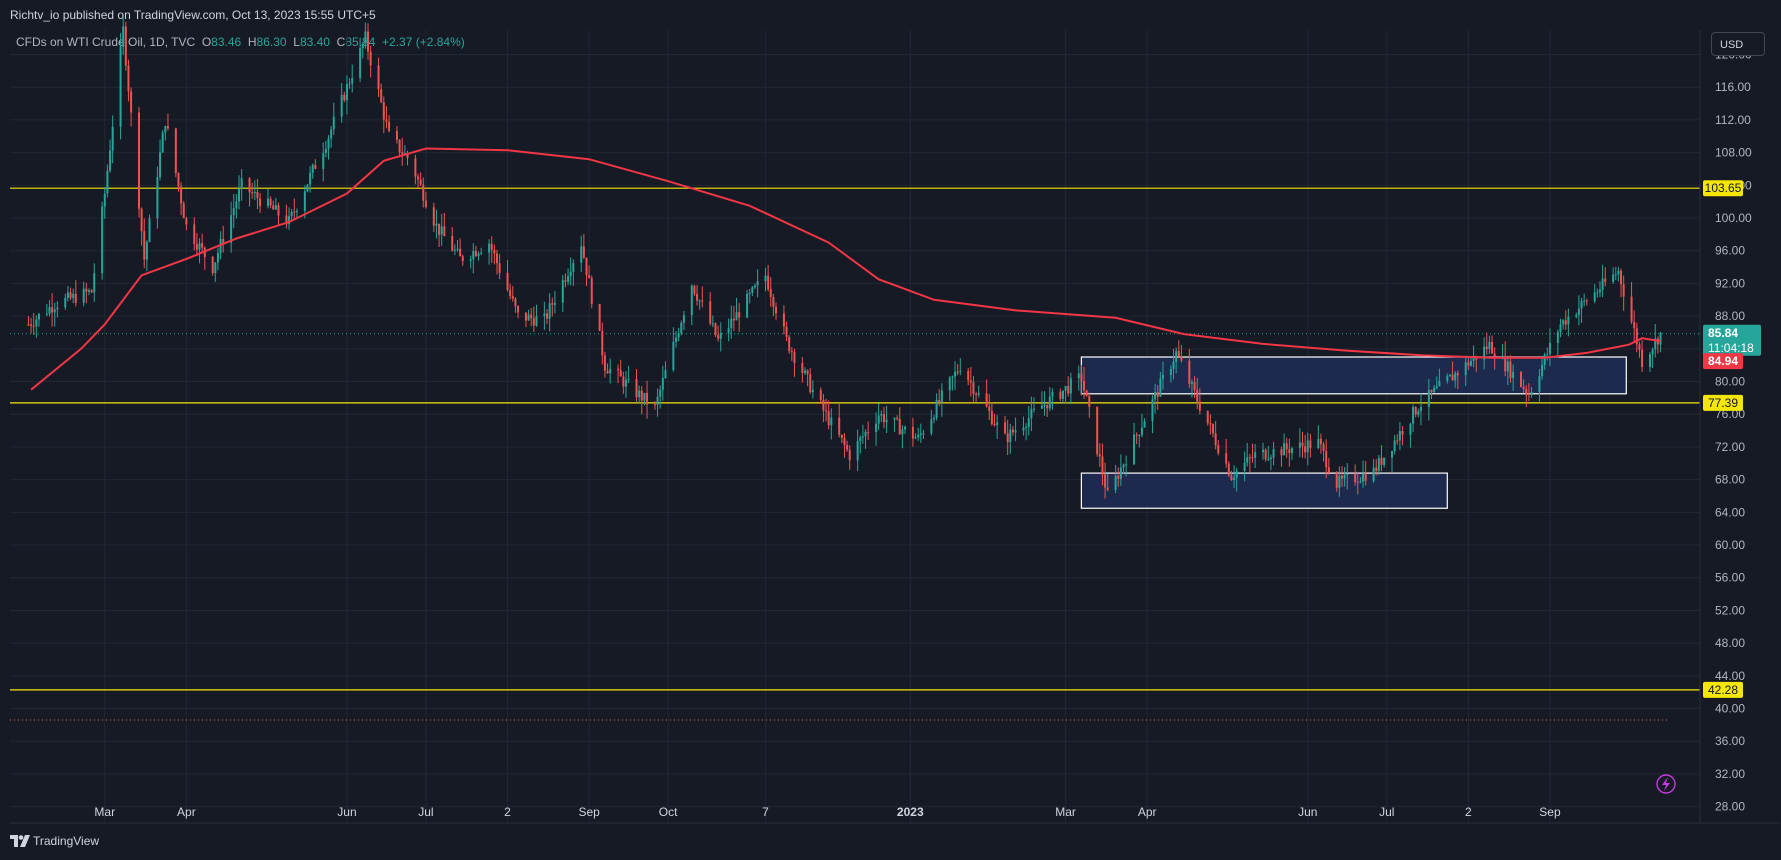 The height and width of the screenshot is (860, 1781). I want to click on y-tick-label: 108.00, so click(1733, 153).